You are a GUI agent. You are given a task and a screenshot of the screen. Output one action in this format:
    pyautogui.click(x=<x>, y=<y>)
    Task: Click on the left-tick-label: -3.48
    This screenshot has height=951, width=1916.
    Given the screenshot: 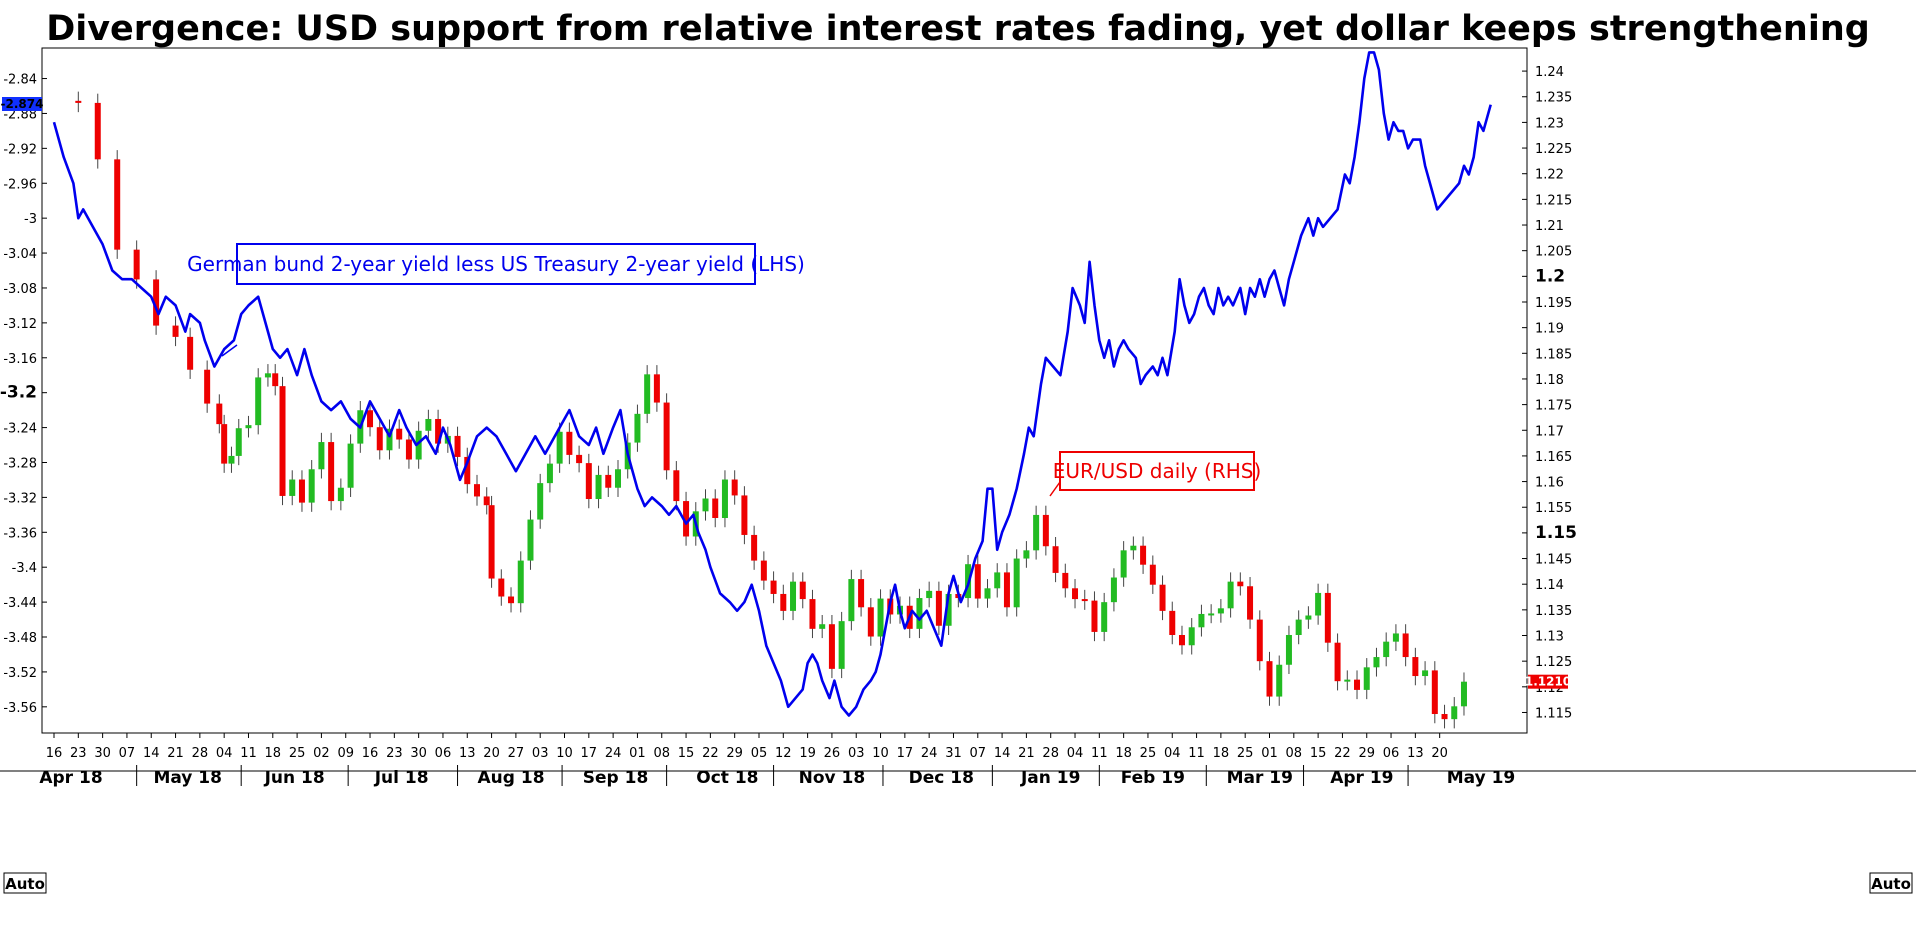 What is the action you would take?
    pyautogui.click(x=20, y=638)
    